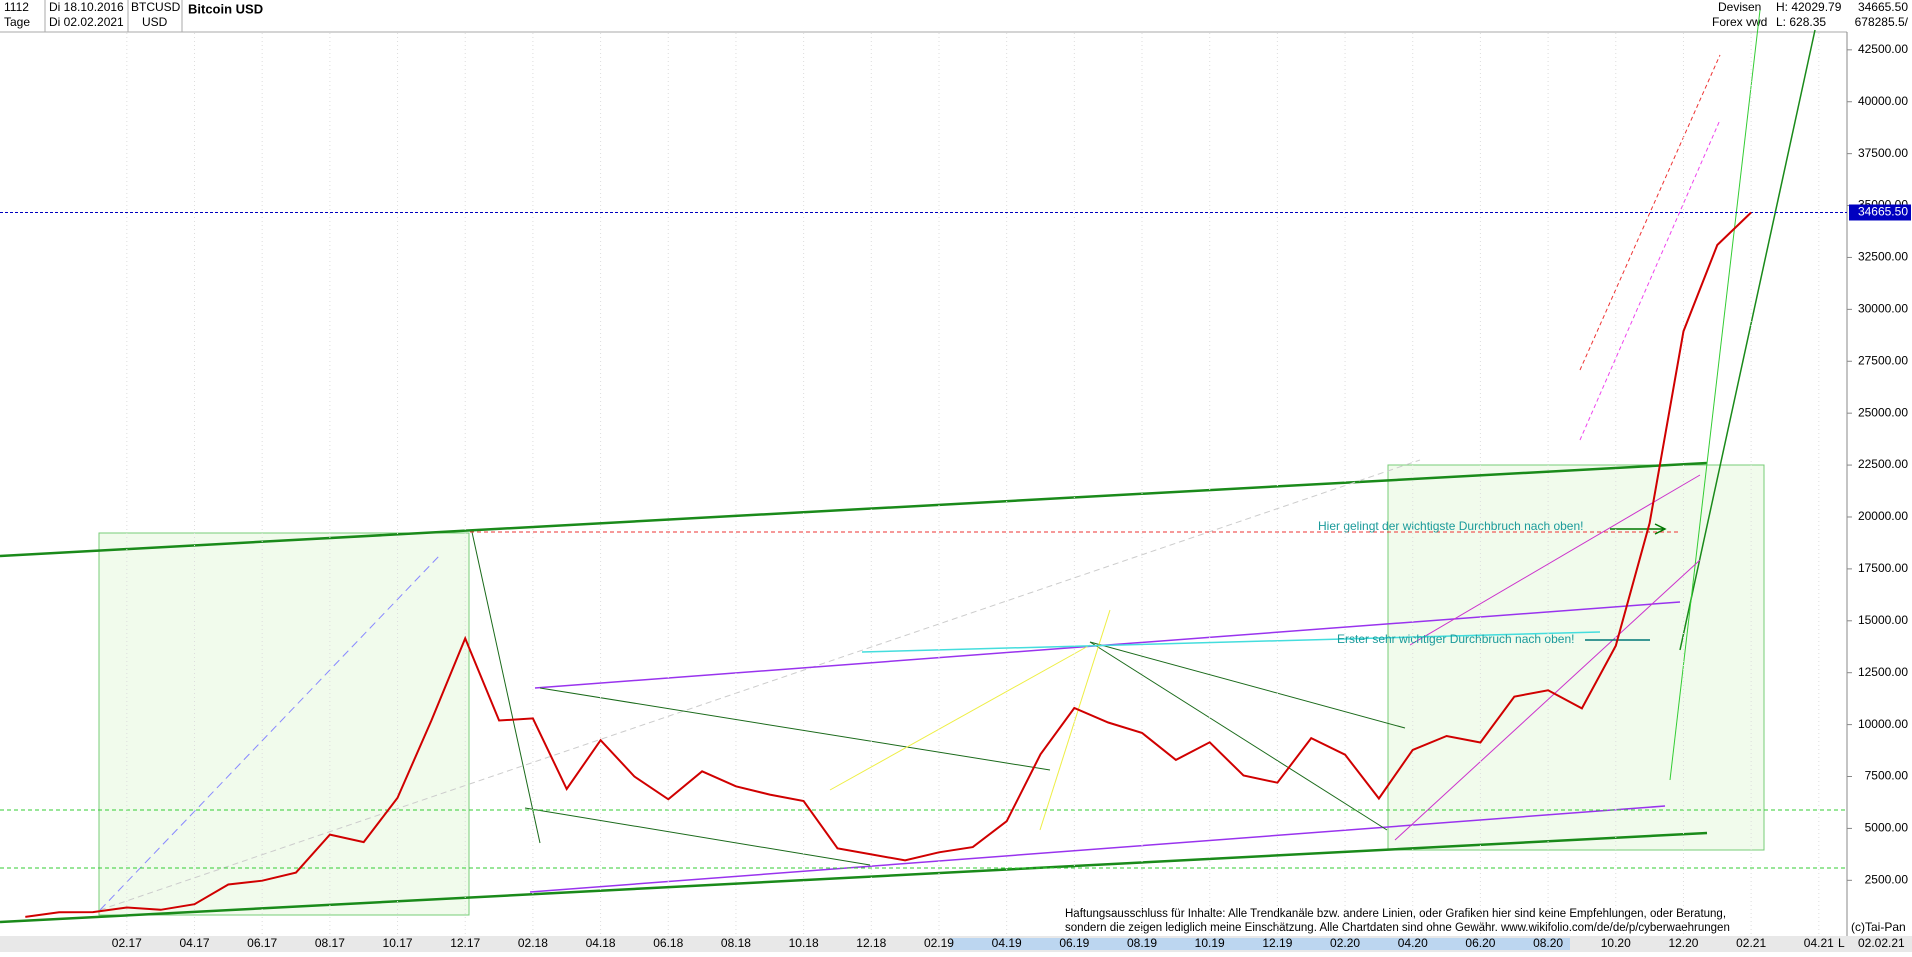 The image size is (1912, 957). Describe the element at coordinates (1883, 464) in the screenshot. I see `y-tick-label: 22500.00` at that location.